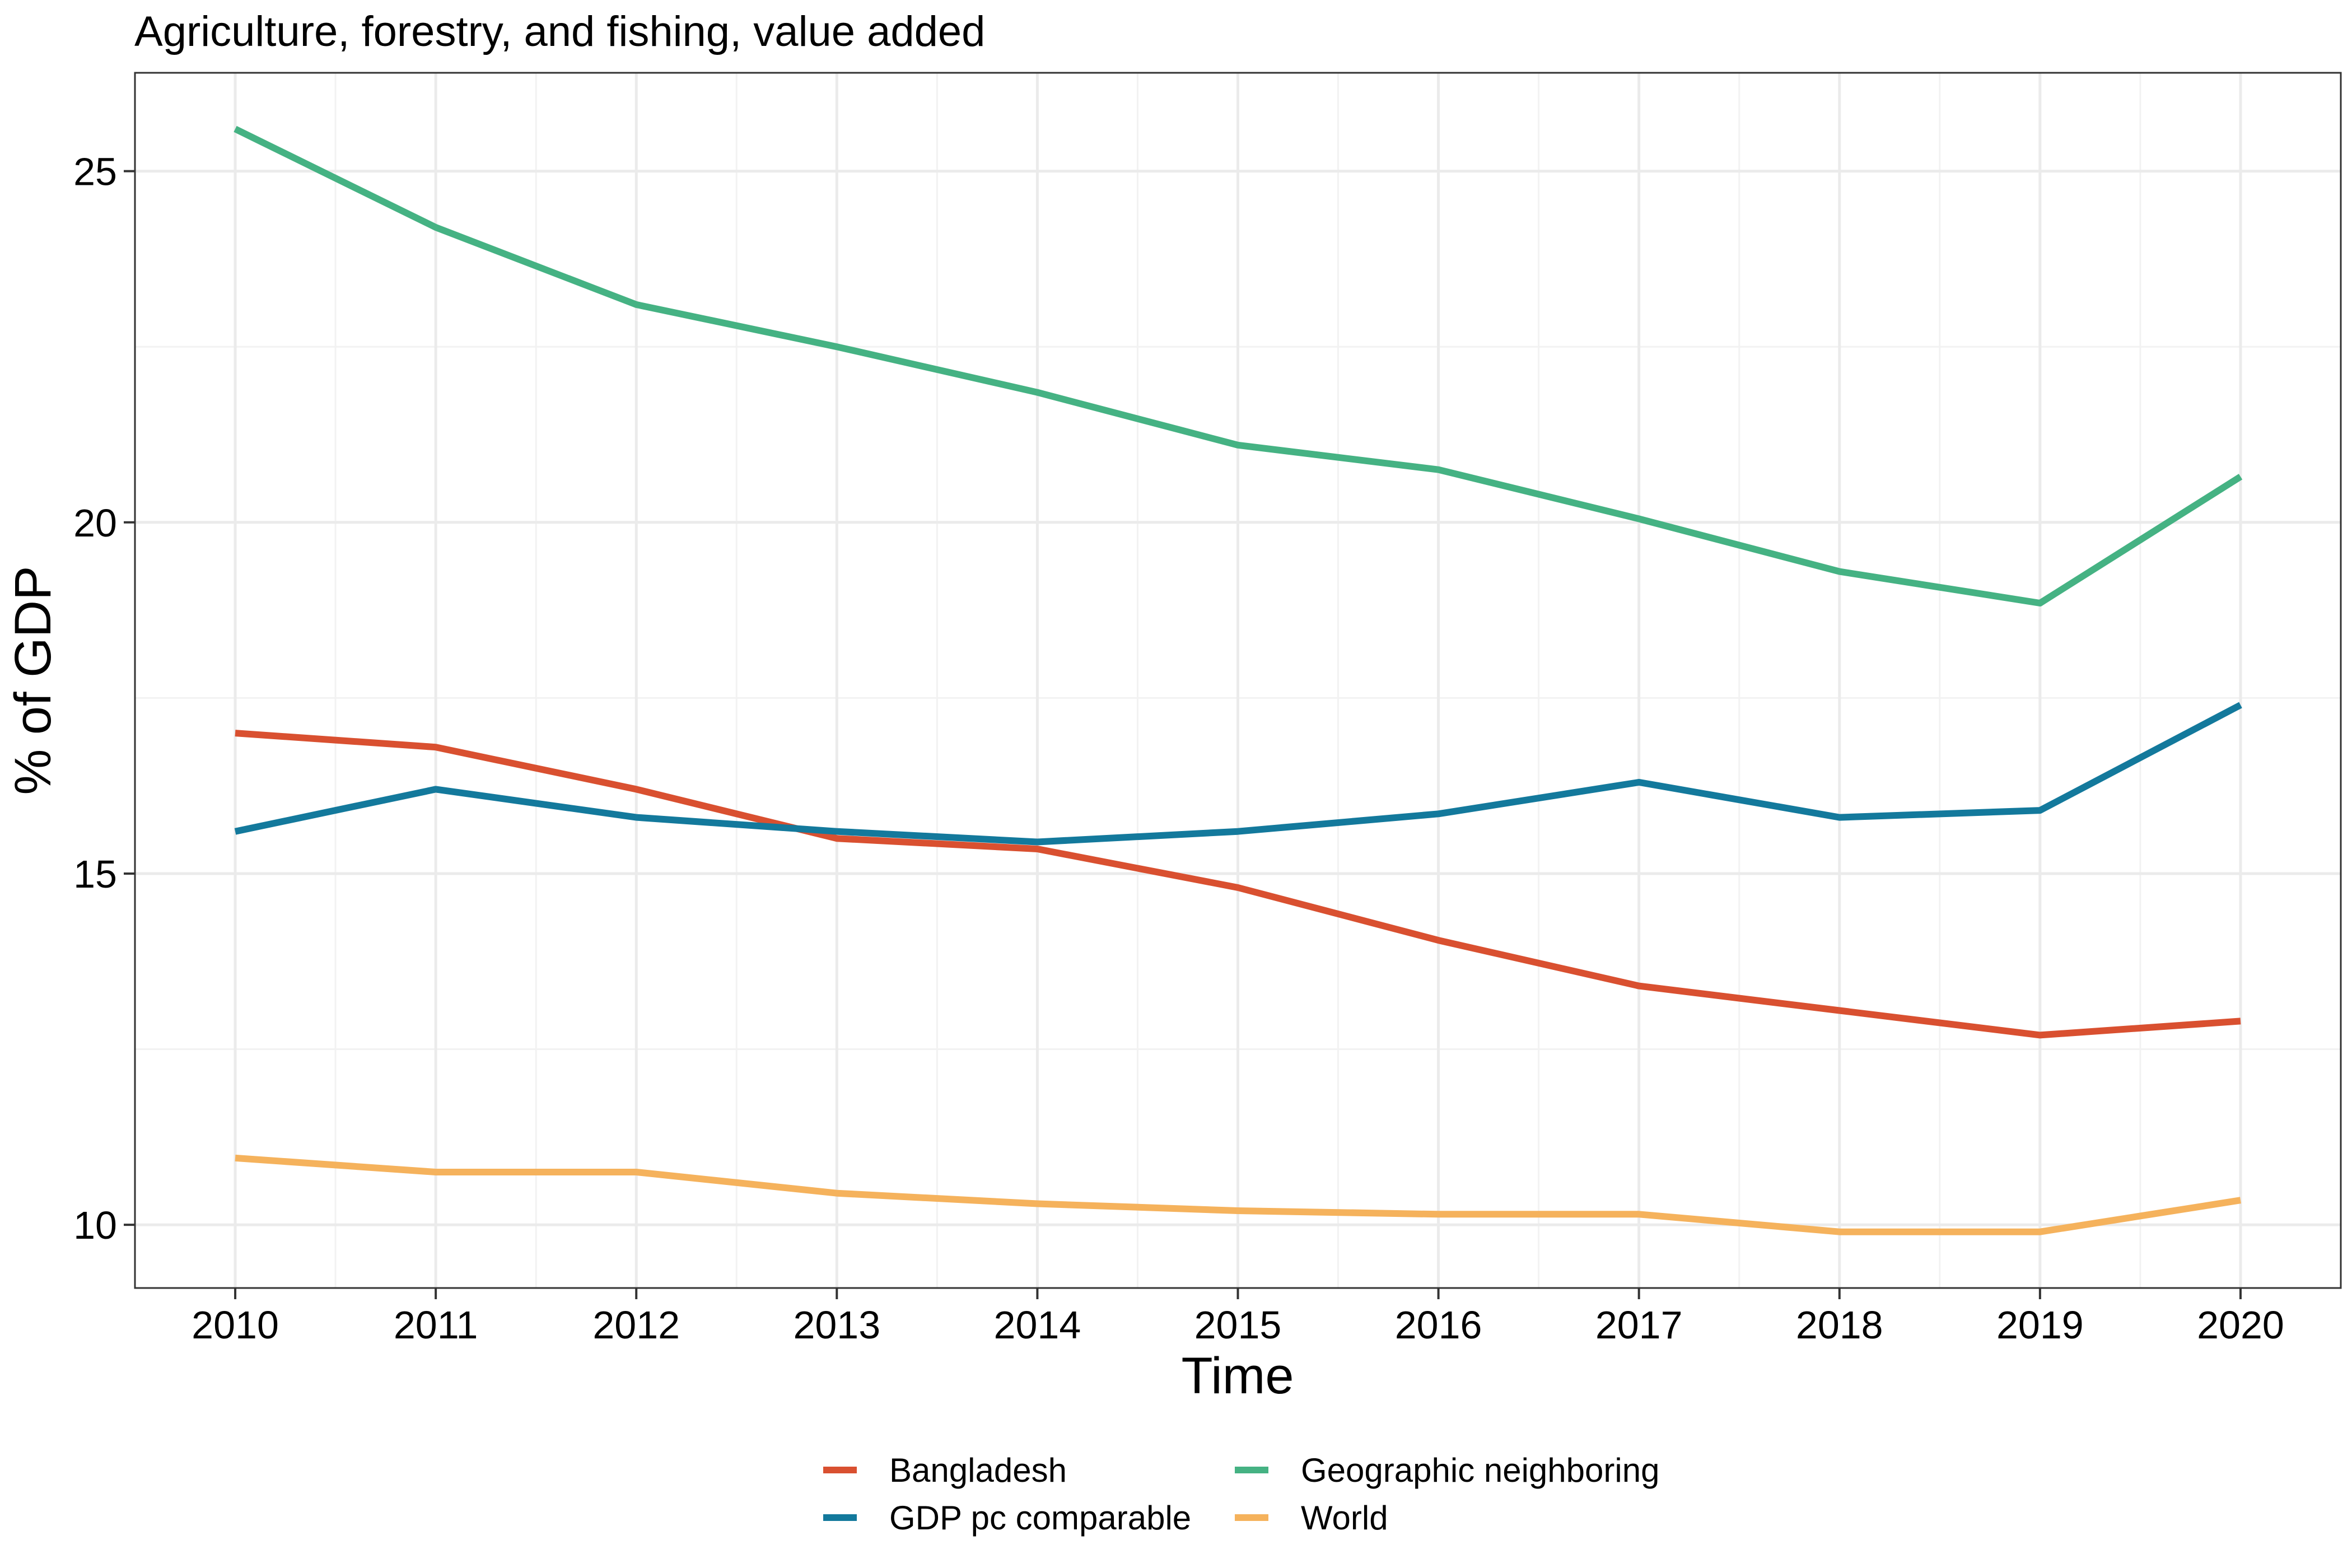  What do you see at coordinates (33, 681) in the screenshot?
I see `y-axis-title: % of GDP` at bounding box center [33, 681].